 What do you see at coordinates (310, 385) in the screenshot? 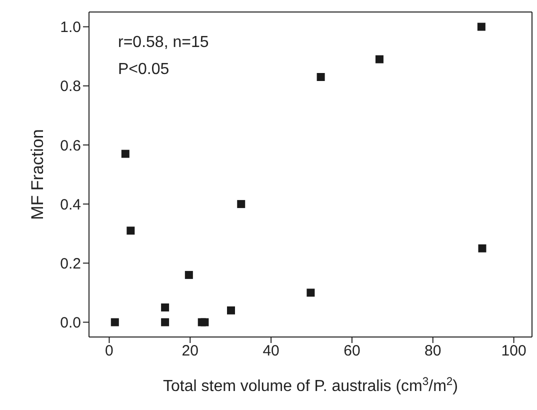
I see `x-axis-title: Total stem volume of P. australis (cm$^{3}$/m$^{2}$)` at bounding box center [310, 385].